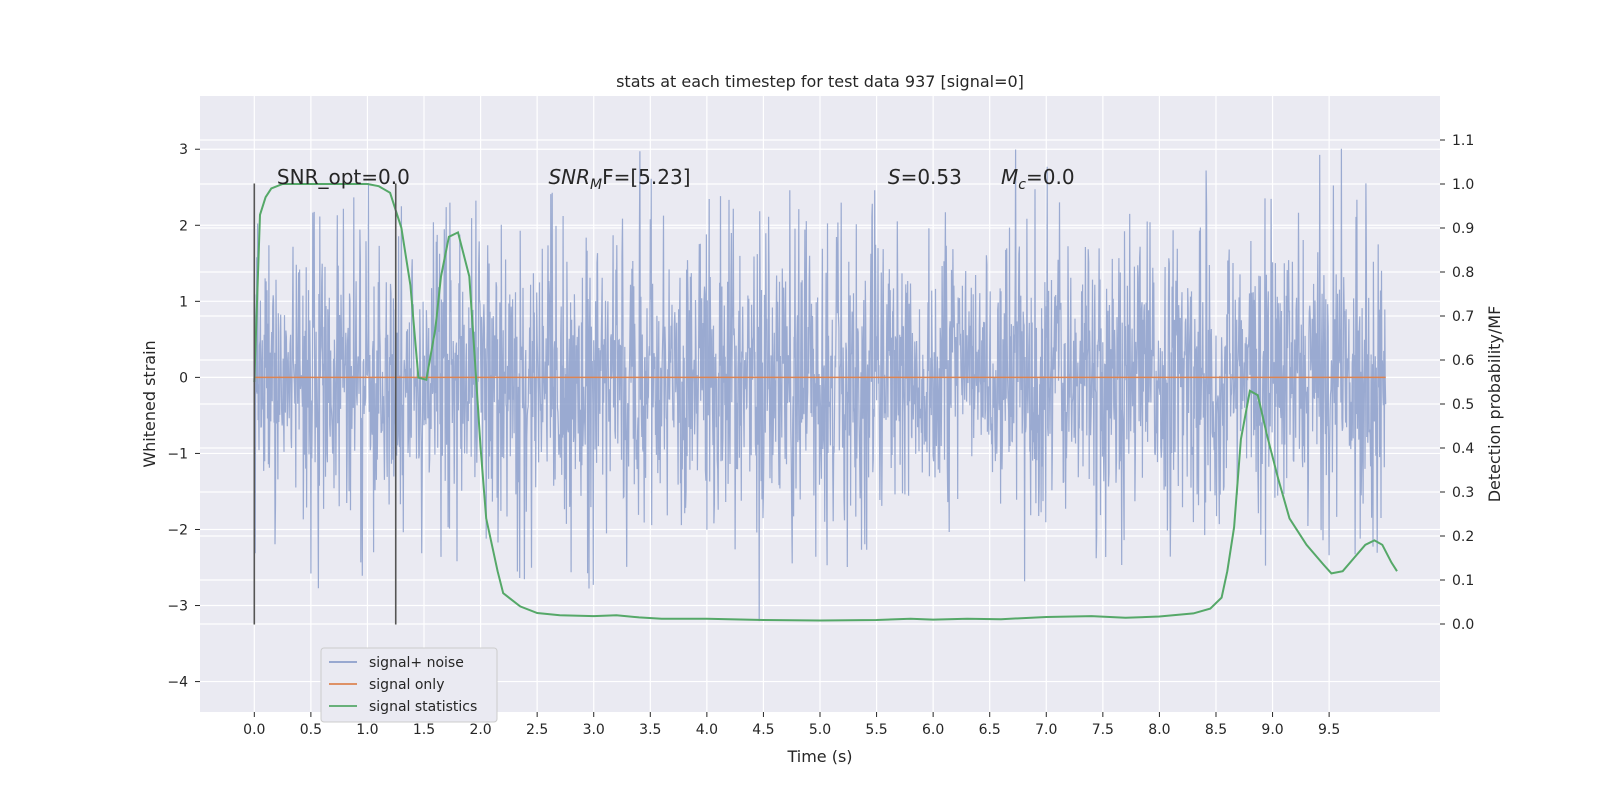 The width and height of the screenshot is (1600, 800). I want to click on y2-tick-label: 0.4, so click(1463, 449).